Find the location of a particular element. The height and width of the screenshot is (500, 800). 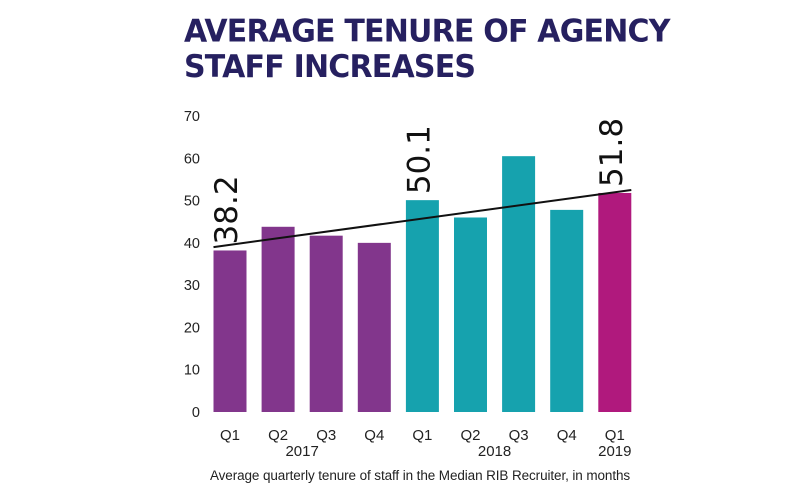

trend-line-segment is located at coordinates (422, 219).